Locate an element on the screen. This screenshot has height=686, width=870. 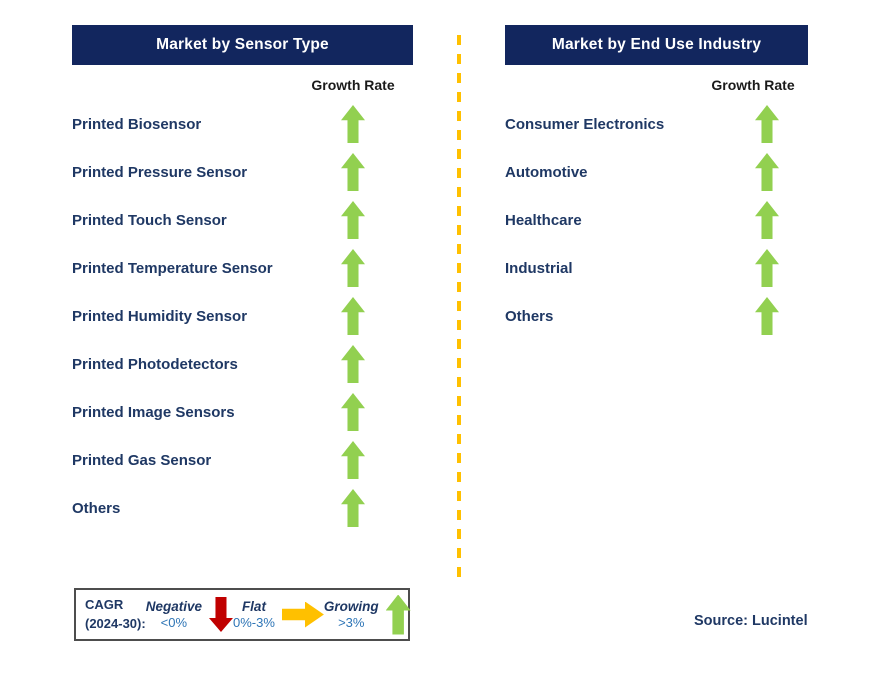
list-item: Printed Humidity Sensor is located at coordinates (218, 316).